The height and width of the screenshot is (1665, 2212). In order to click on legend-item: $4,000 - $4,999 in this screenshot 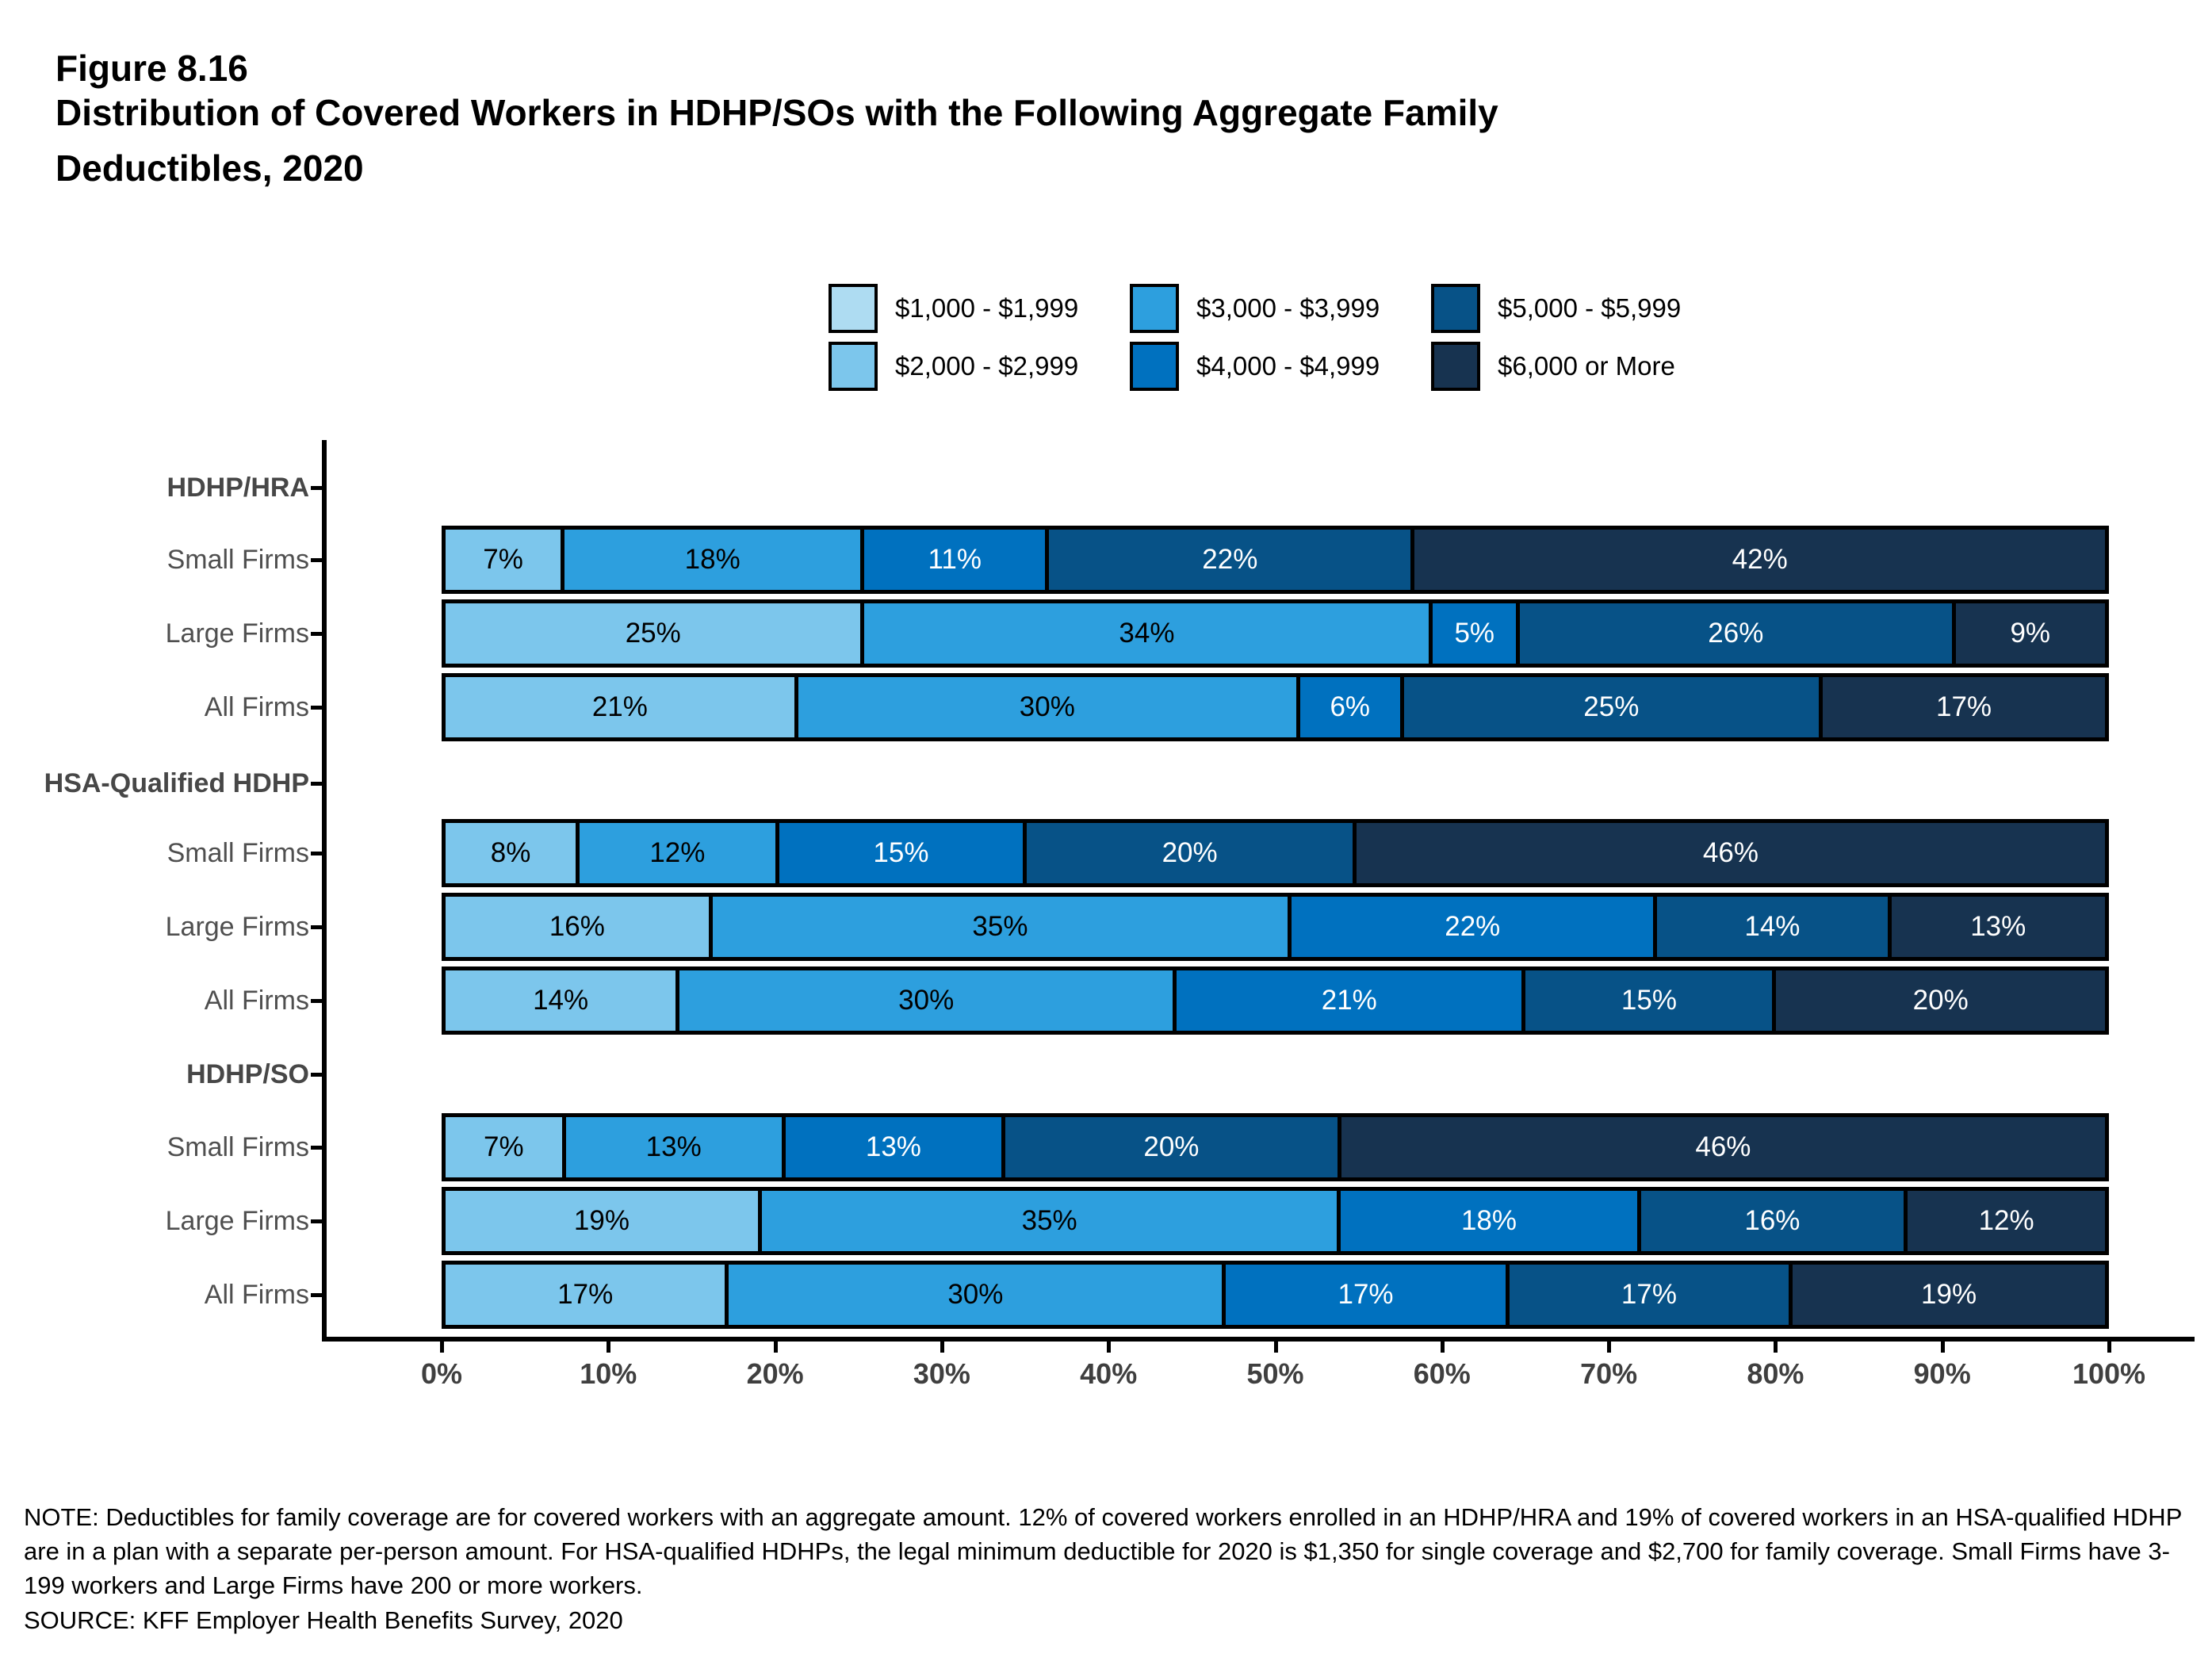, I will do `click(1280, 366)`.